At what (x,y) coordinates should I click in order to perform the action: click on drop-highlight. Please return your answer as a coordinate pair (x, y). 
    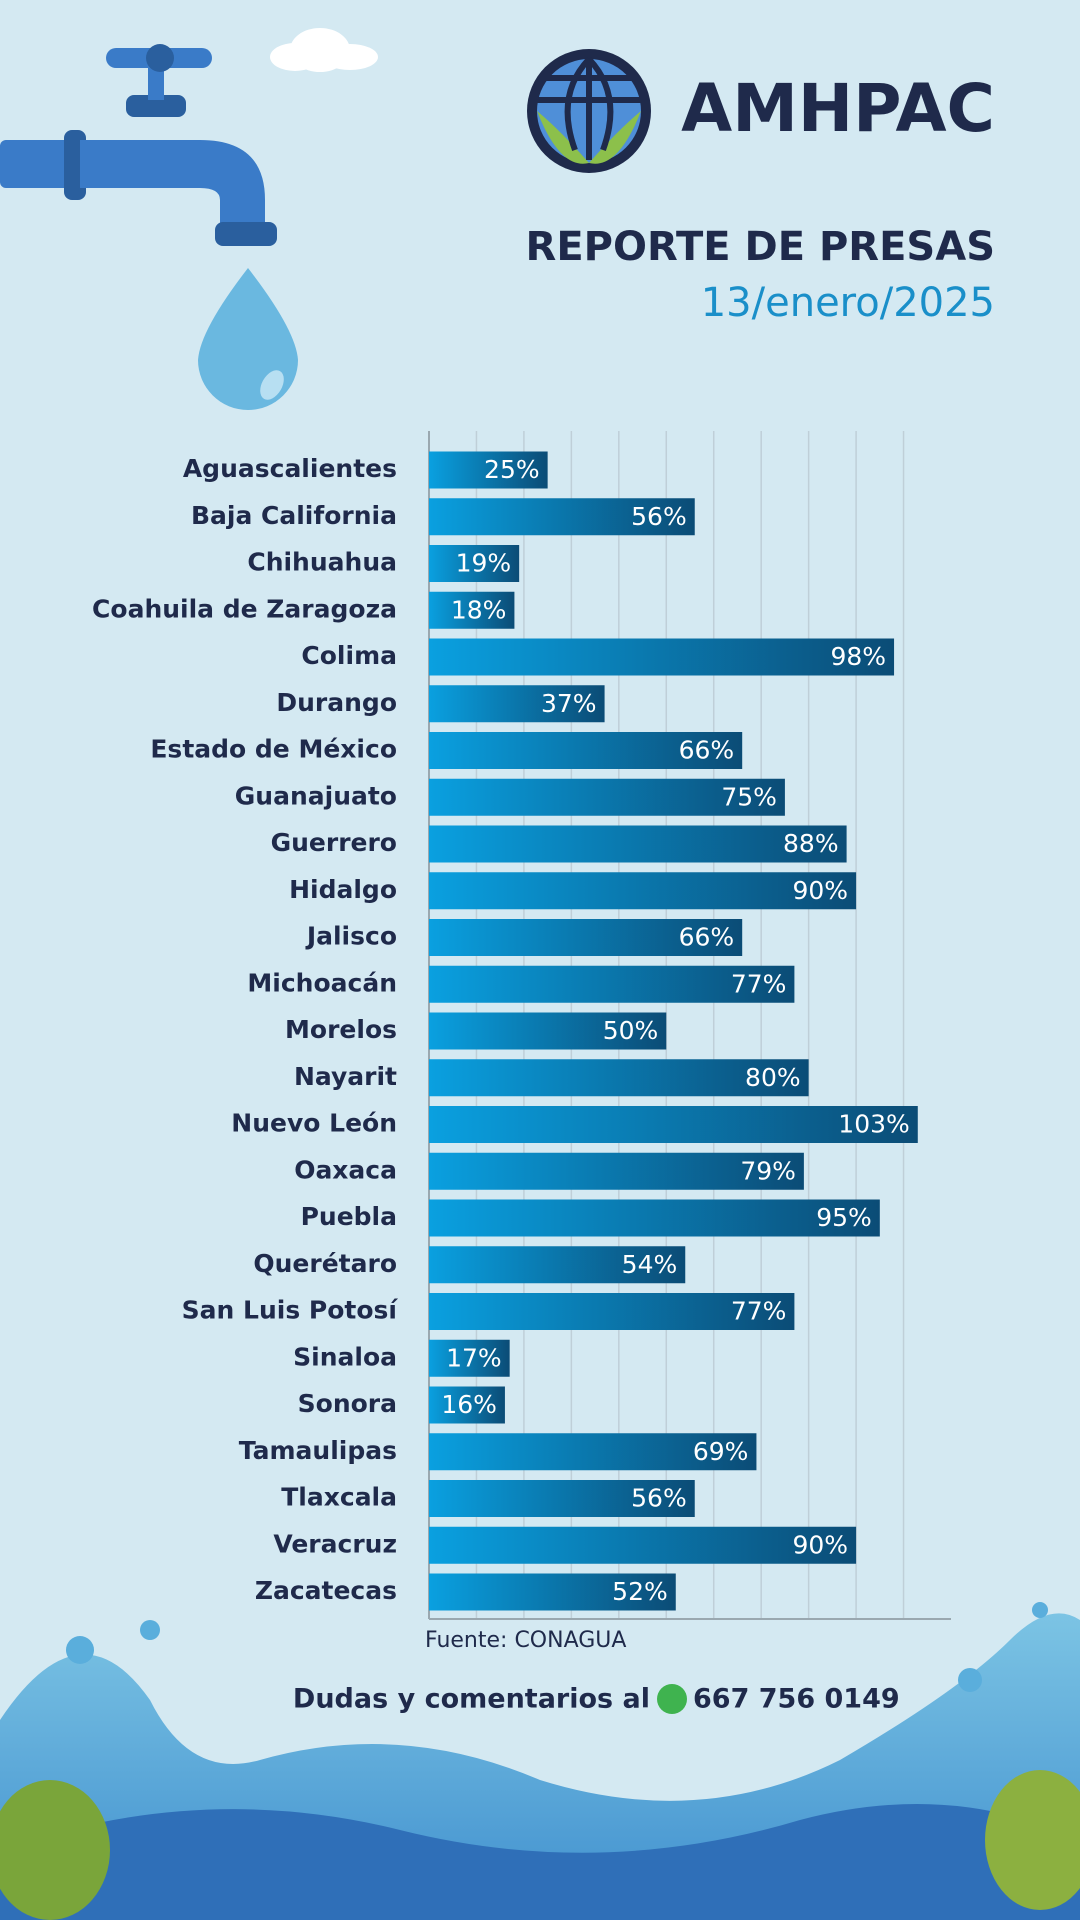
    Looking at the image, I should click on (272, 385).